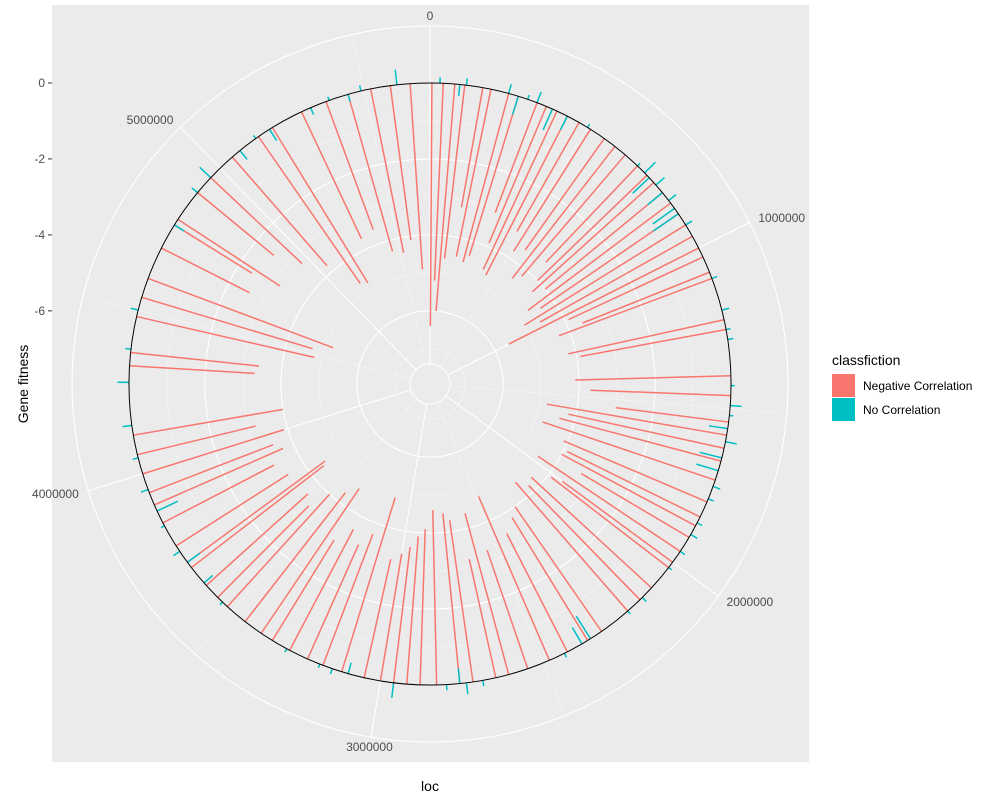  Describe the element at coordinates (843, 385) in the screenshot. I see `legend-swatch-negative` at that location.